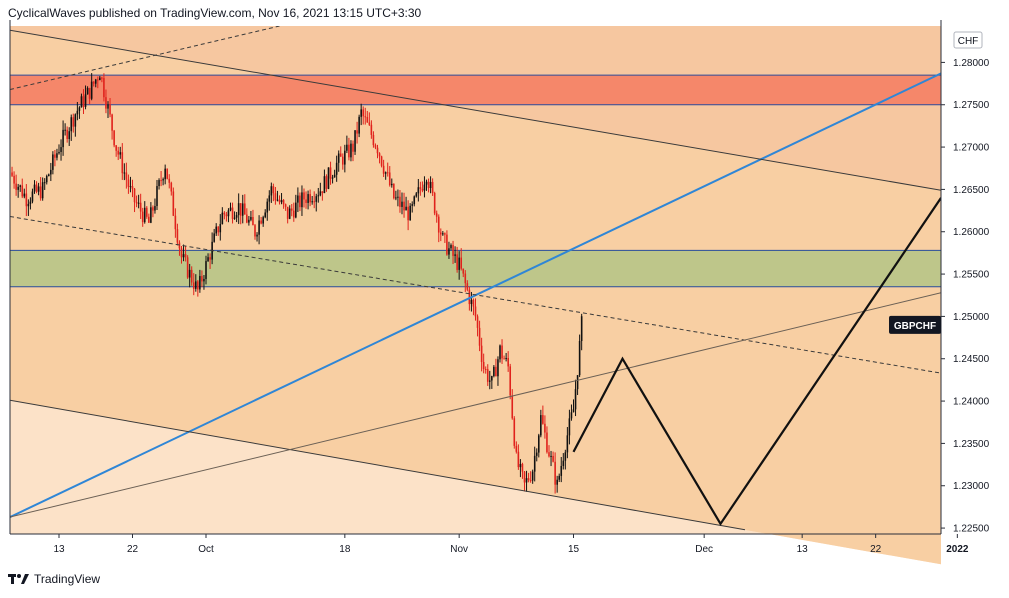 Image resolution: width=1009 pixels, height=598 pixels. Describe the element at coordinates (971, 529) in the screenshot. I see `y-tick-label: 1.22500` at that location.